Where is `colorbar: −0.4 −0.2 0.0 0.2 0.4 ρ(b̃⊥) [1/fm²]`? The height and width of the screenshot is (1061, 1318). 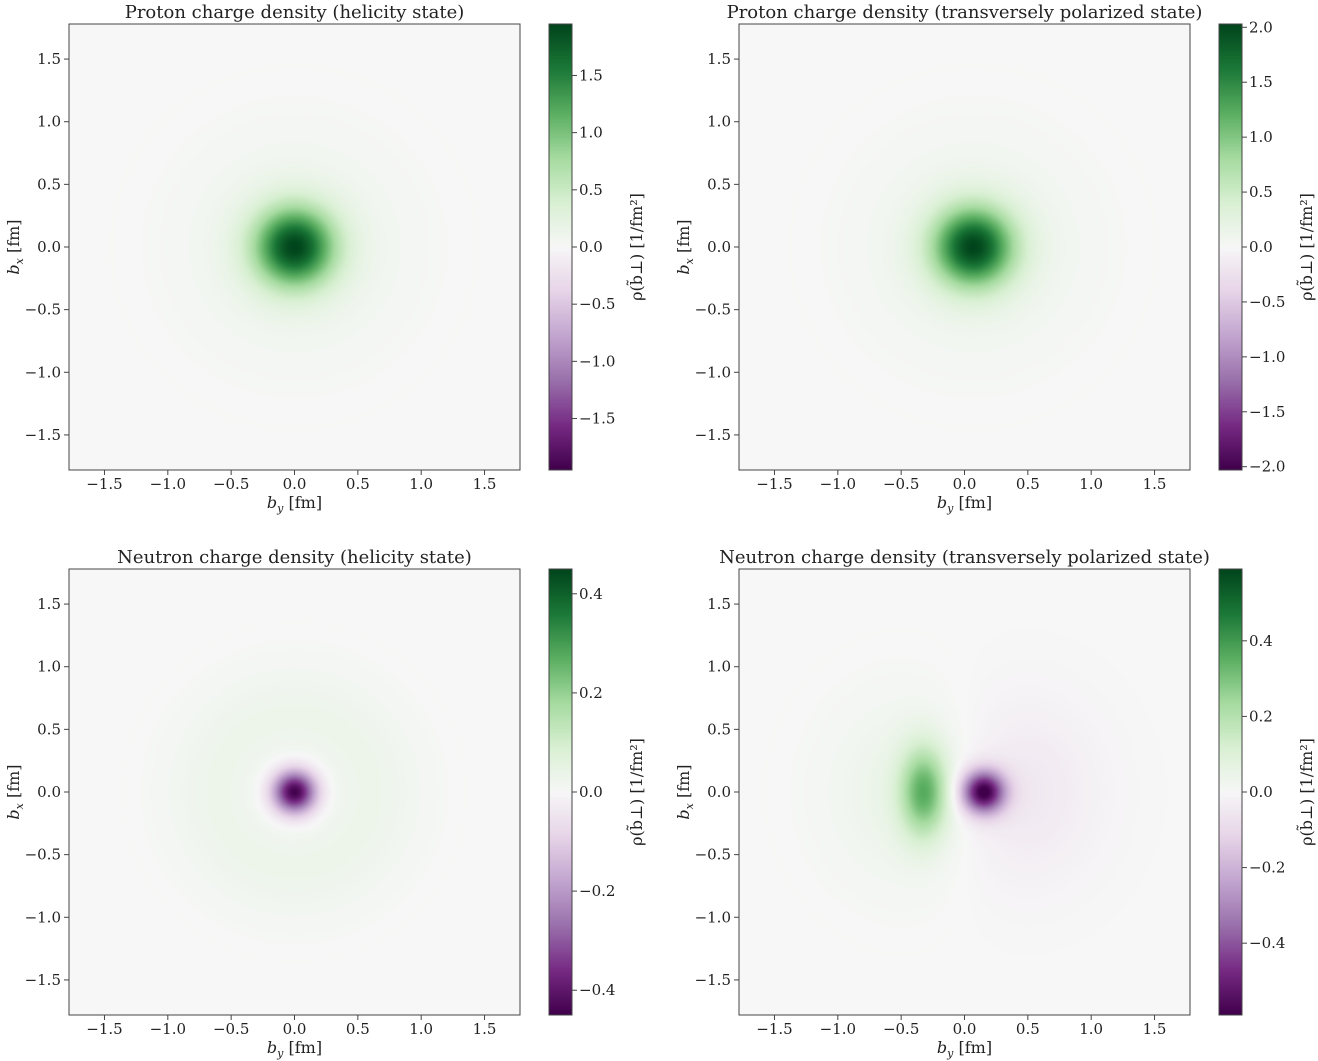 colorbar: −0.4 −0.2 0.0 0.2 0.4 ρ(b̃⊥) [1/fm²] is located at coordinates (1267, 792).